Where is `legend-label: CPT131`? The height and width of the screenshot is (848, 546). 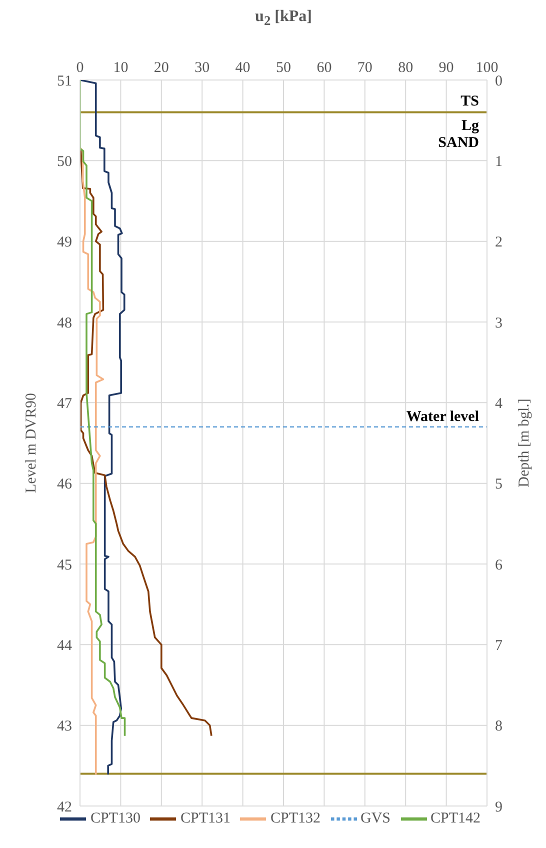 legend-label: CPT131 is located at coordinates (205, 818).